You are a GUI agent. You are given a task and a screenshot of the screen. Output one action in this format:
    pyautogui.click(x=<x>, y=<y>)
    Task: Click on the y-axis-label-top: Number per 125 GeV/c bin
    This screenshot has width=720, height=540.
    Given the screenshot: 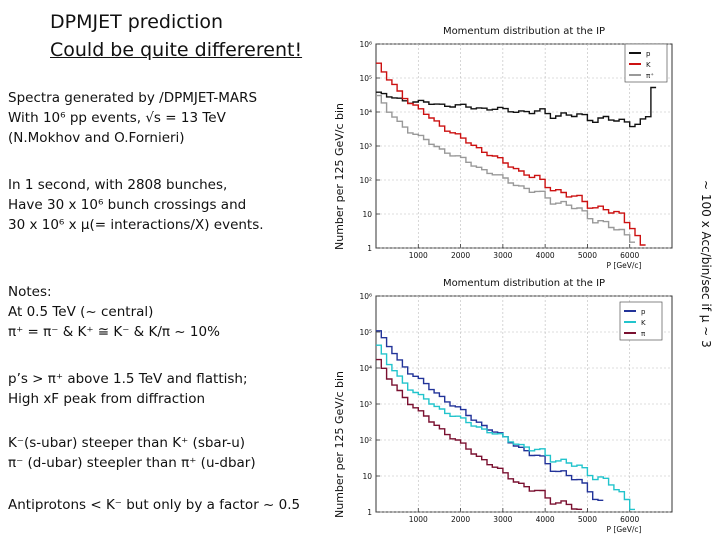 What is the action you would take?
    pyautogui.click(x=339, y=176)
    